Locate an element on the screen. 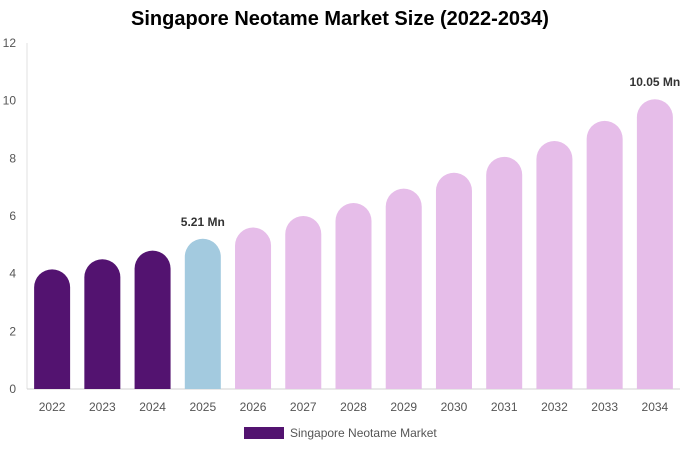  x-tick-label: 2032 is located at coordinates (554, 407).